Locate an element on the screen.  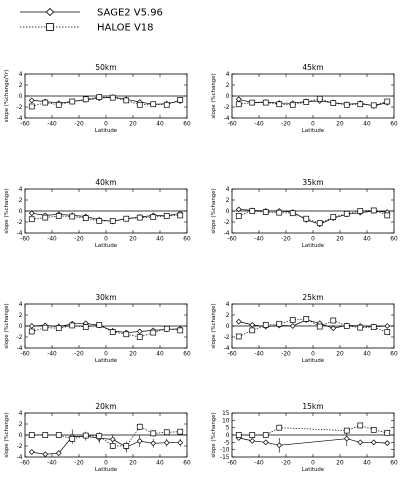
y-tick-label: -15 is located at coordinates (225, 458).